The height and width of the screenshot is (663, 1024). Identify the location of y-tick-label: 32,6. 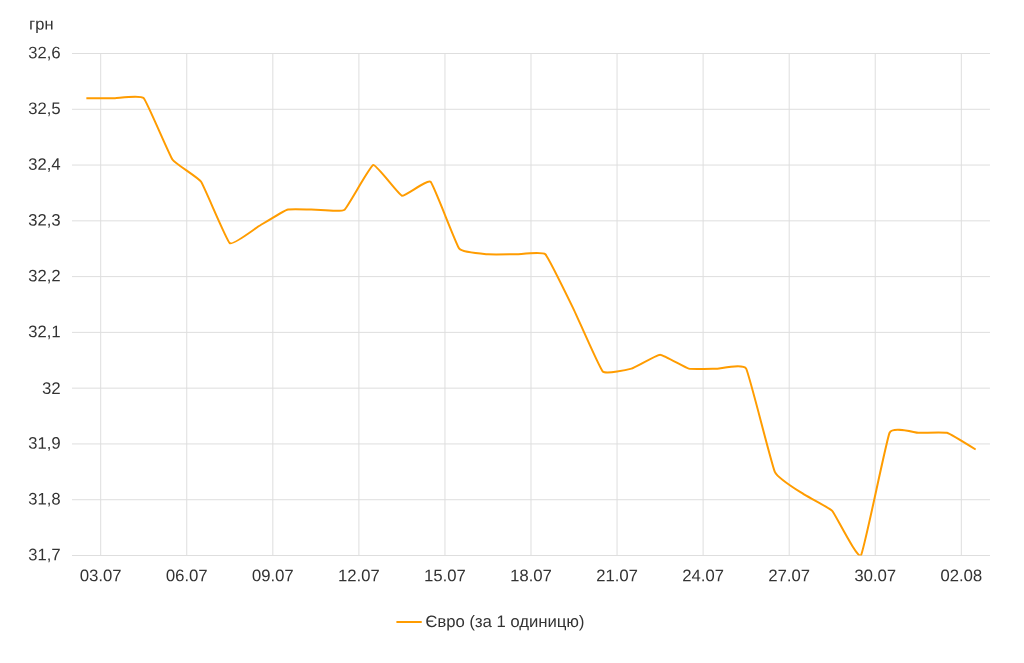
(44, 53).